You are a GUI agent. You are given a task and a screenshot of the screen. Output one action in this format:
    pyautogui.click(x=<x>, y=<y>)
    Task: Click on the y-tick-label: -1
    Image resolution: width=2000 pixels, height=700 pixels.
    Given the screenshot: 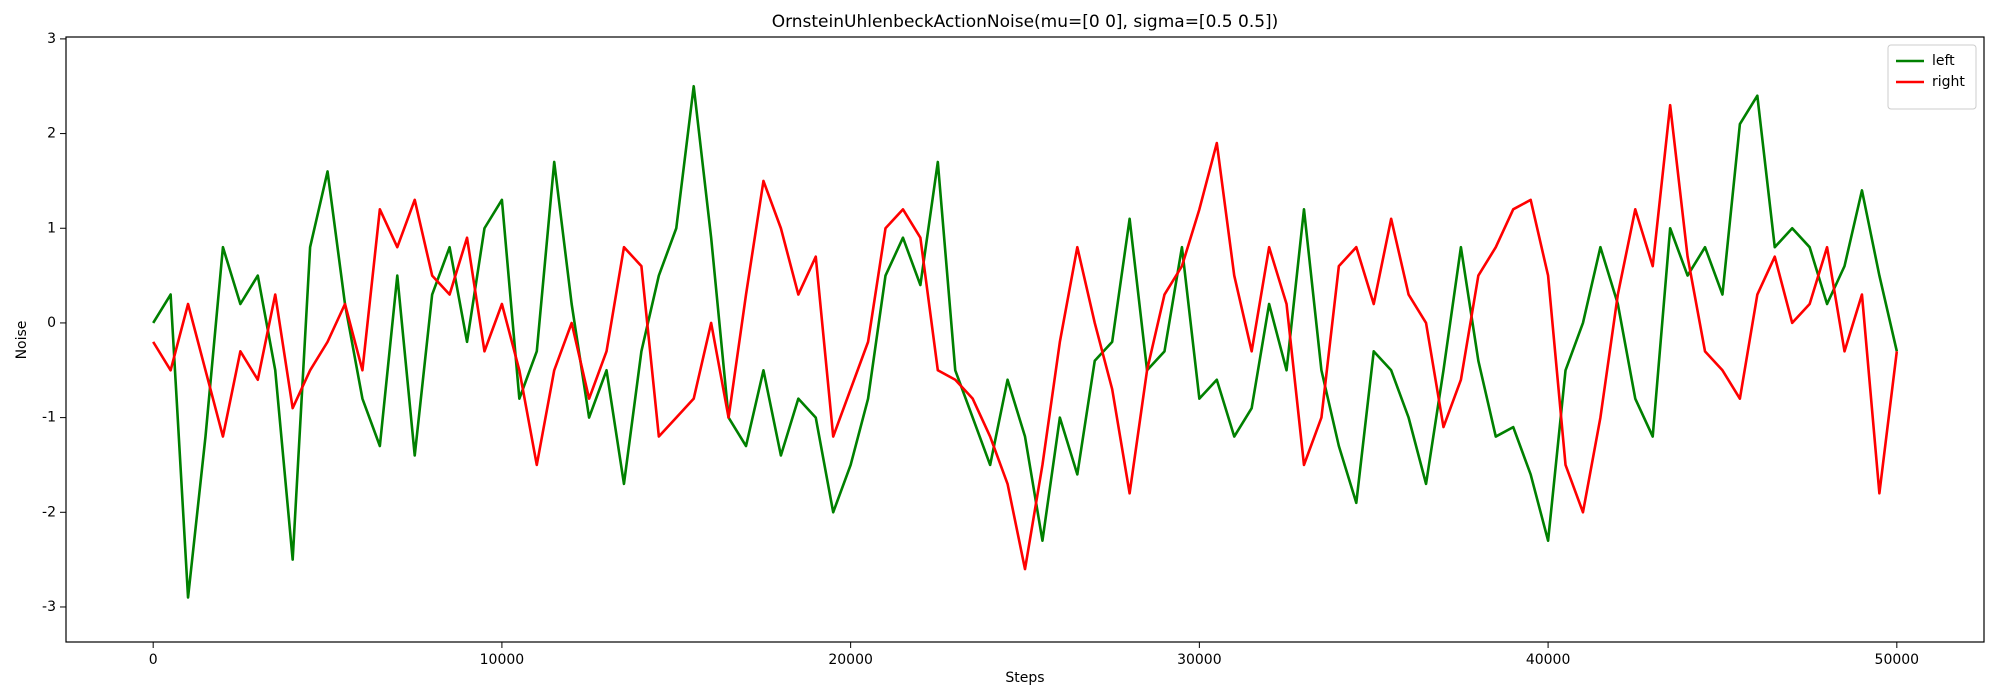 What is the action you would take?
    pyautogui.click(x=49, y=418)
    